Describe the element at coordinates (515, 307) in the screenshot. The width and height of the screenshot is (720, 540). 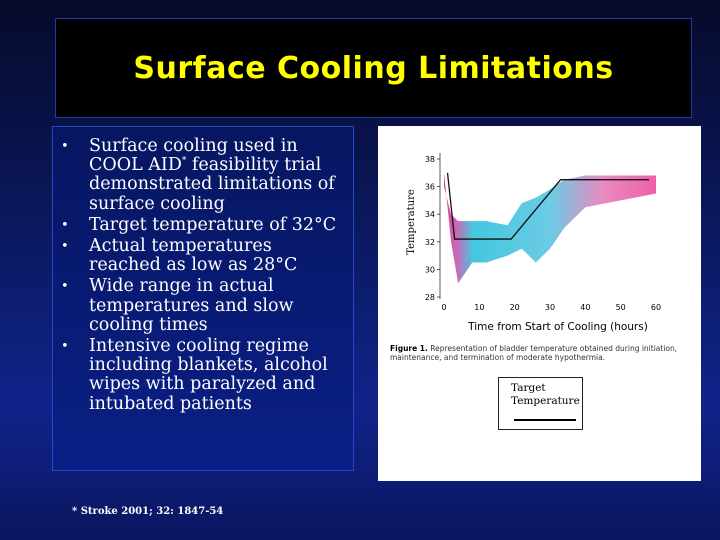
I see `x-tick-label: 20` at that location.